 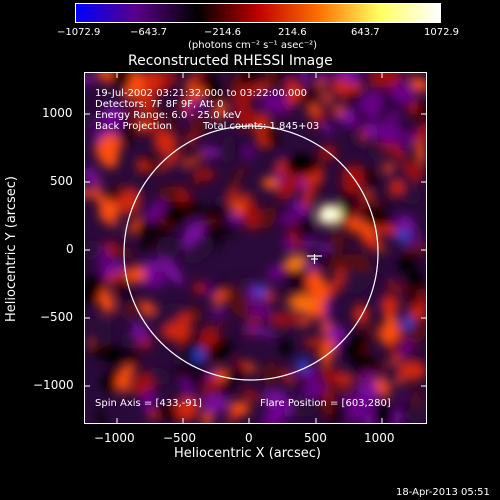 I want to click on x-tick-label: −1000, so click(x=114, y=438).